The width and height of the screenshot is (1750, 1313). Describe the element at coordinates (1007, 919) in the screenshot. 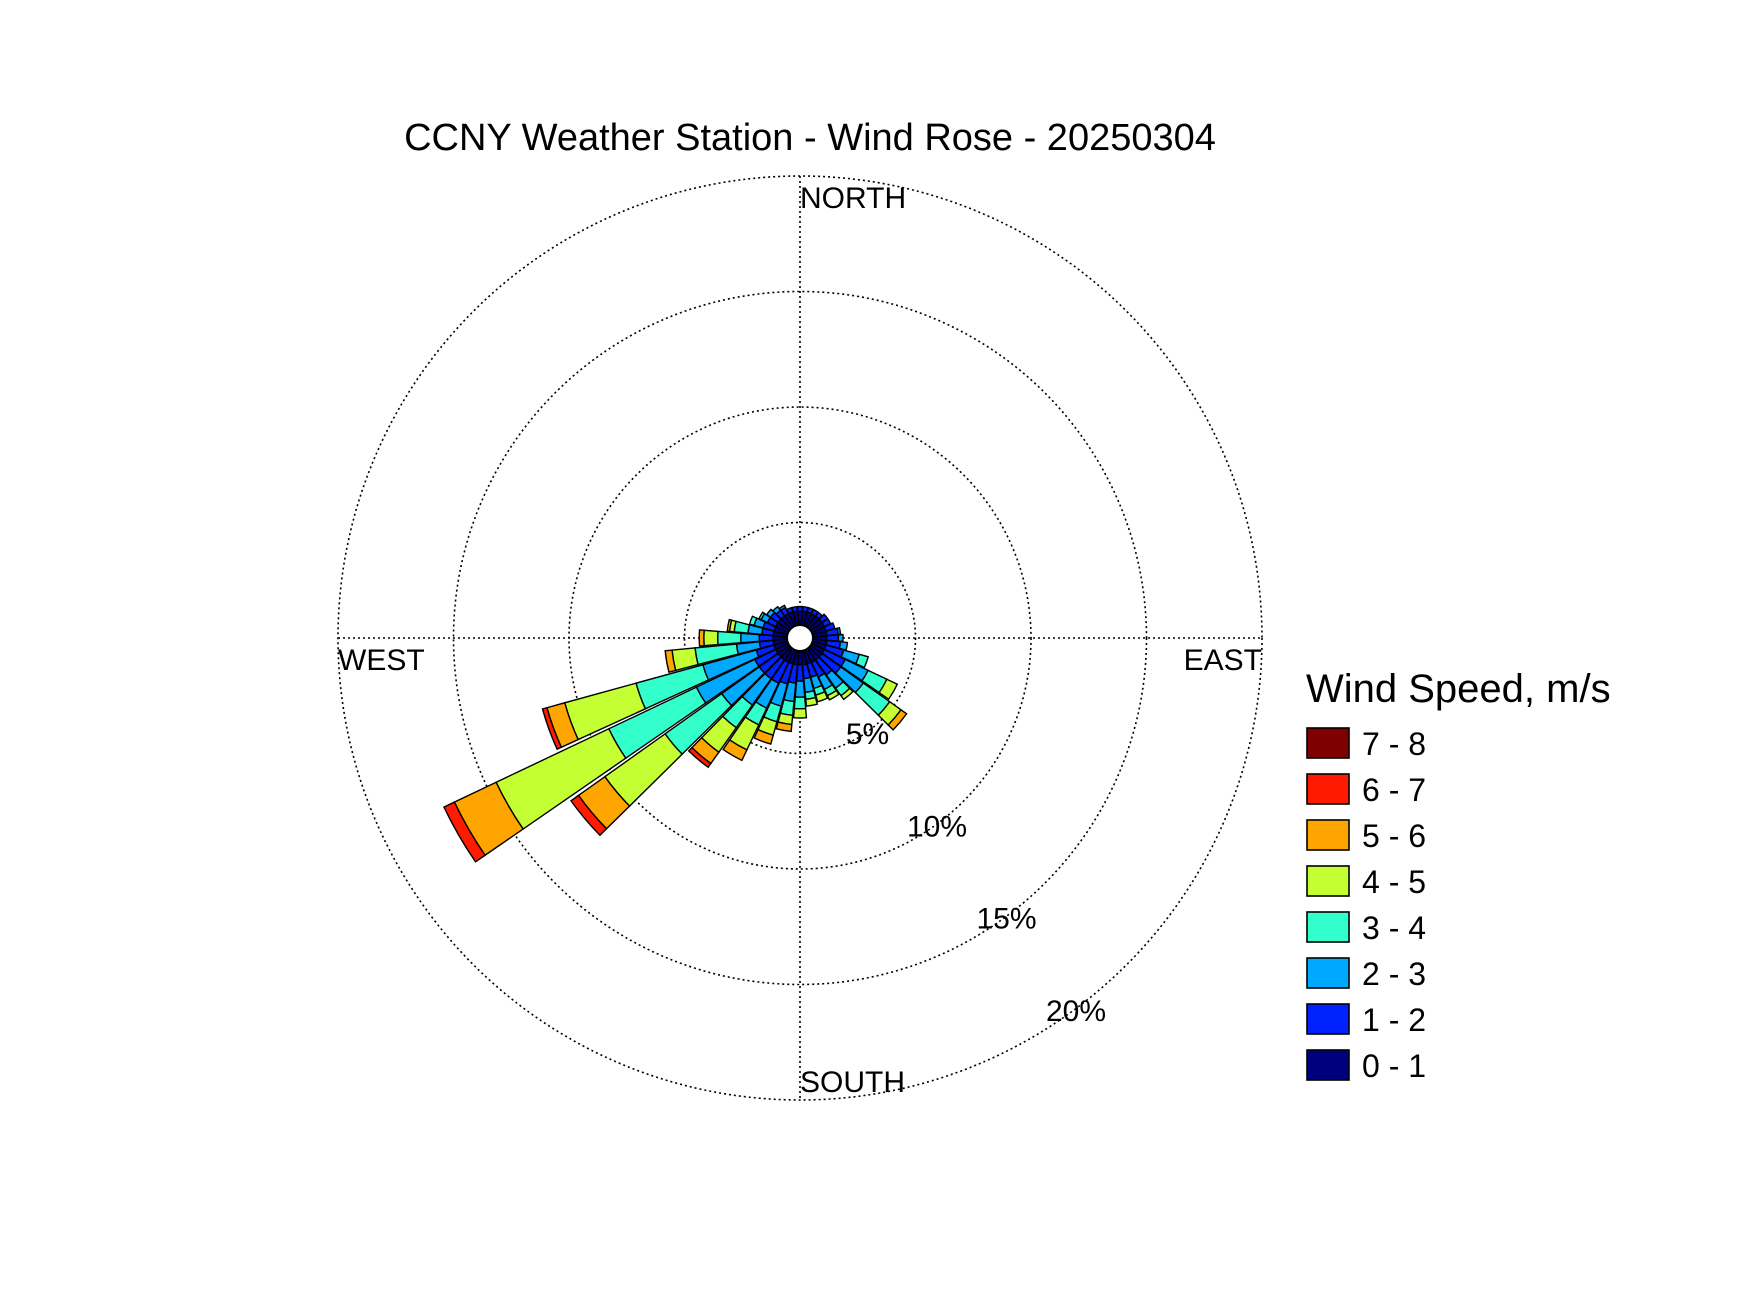

I see `ring-label-15: 15%` at that location.